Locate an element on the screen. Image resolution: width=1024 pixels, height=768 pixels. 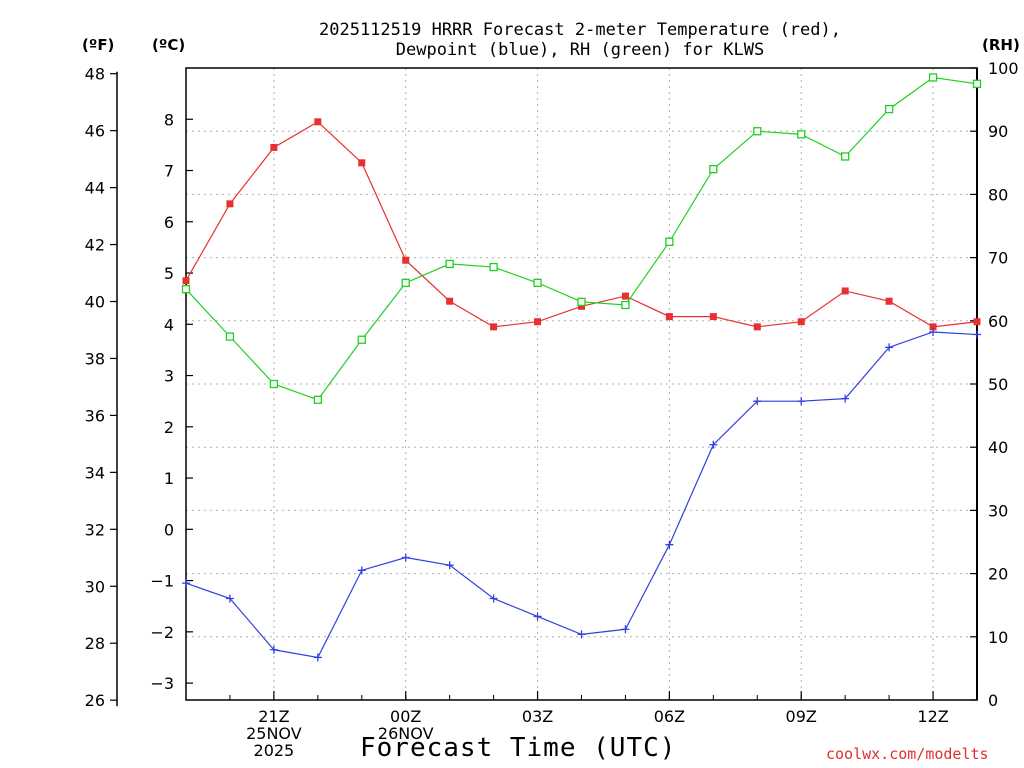
celsius-tick-label: 7 is located at coordinates (169, 171).